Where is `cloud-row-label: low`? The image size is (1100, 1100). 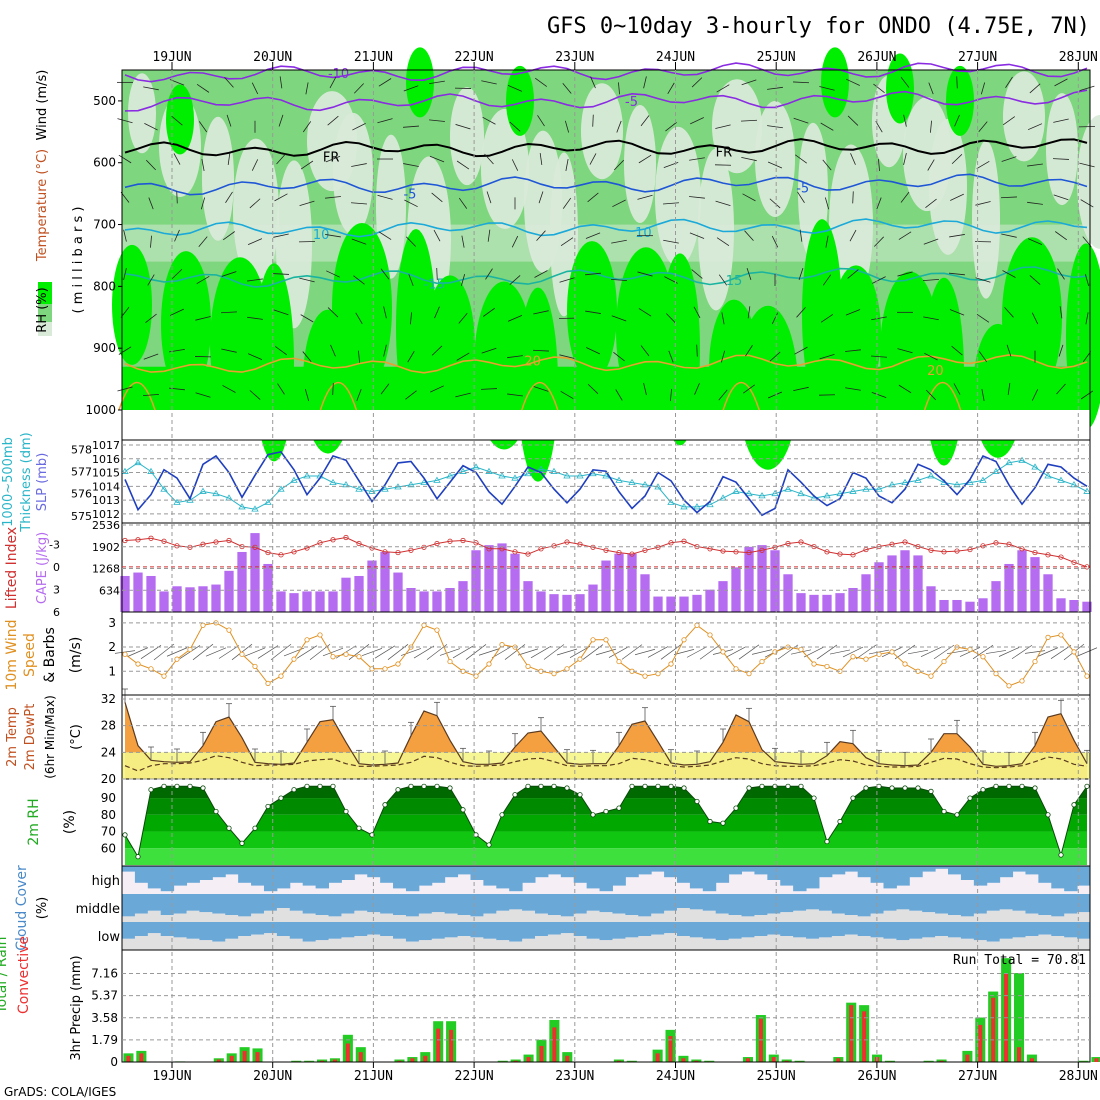
cloud-row-label: low is located at coordinates (109, 937).